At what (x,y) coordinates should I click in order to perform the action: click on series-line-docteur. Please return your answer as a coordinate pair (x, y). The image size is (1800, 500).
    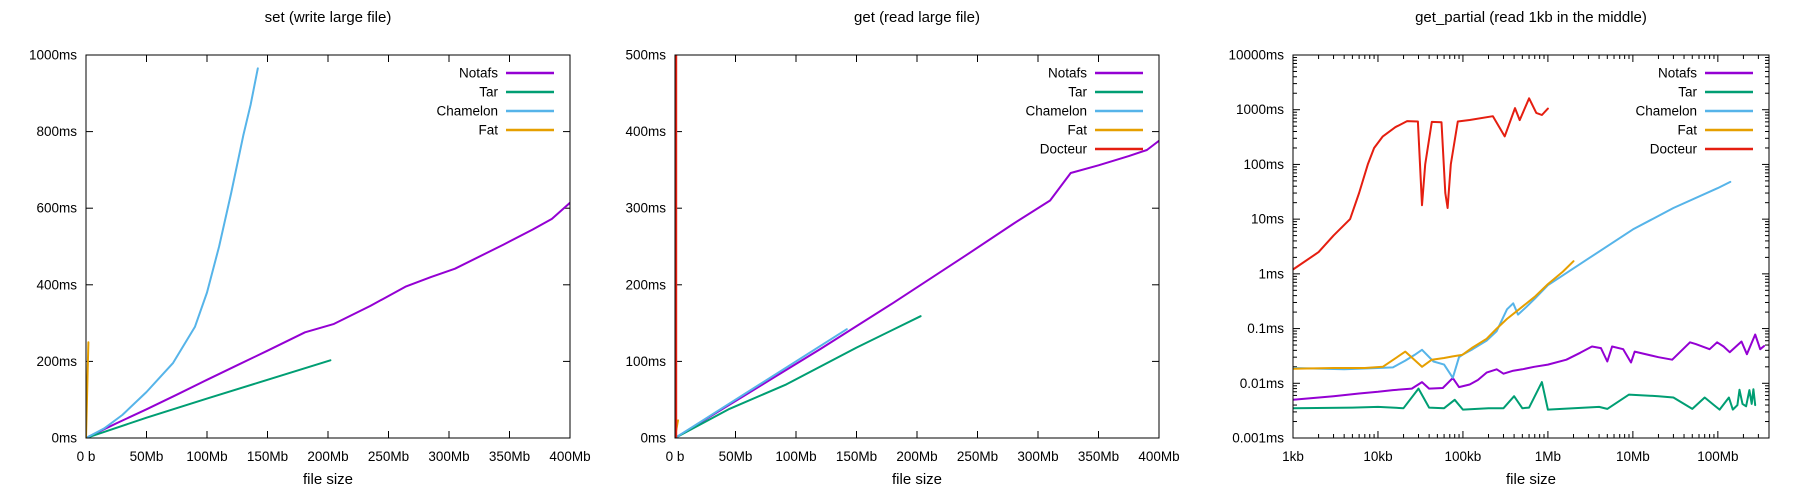
    Looking at the image, I should click on (1421, 184).